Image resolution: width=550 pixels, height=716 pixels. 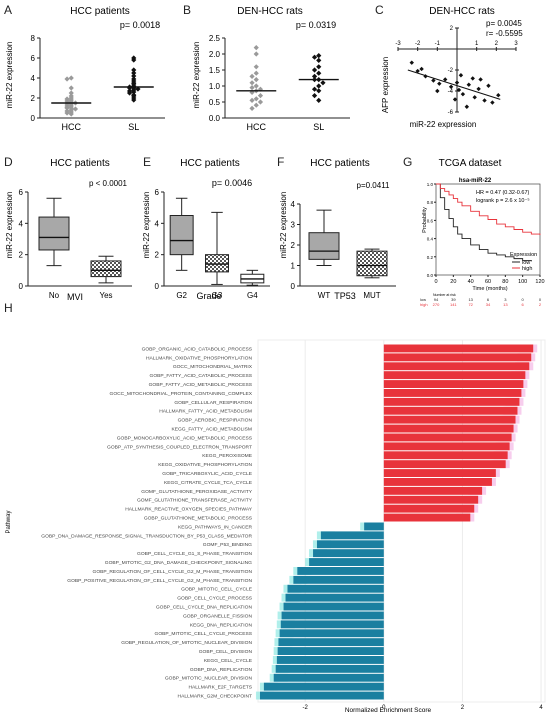 What do you see at coordinates (477, 44) in the screenshot?
I see `chart-c-x-tick-label: 1` at bounding box center [477, 44].